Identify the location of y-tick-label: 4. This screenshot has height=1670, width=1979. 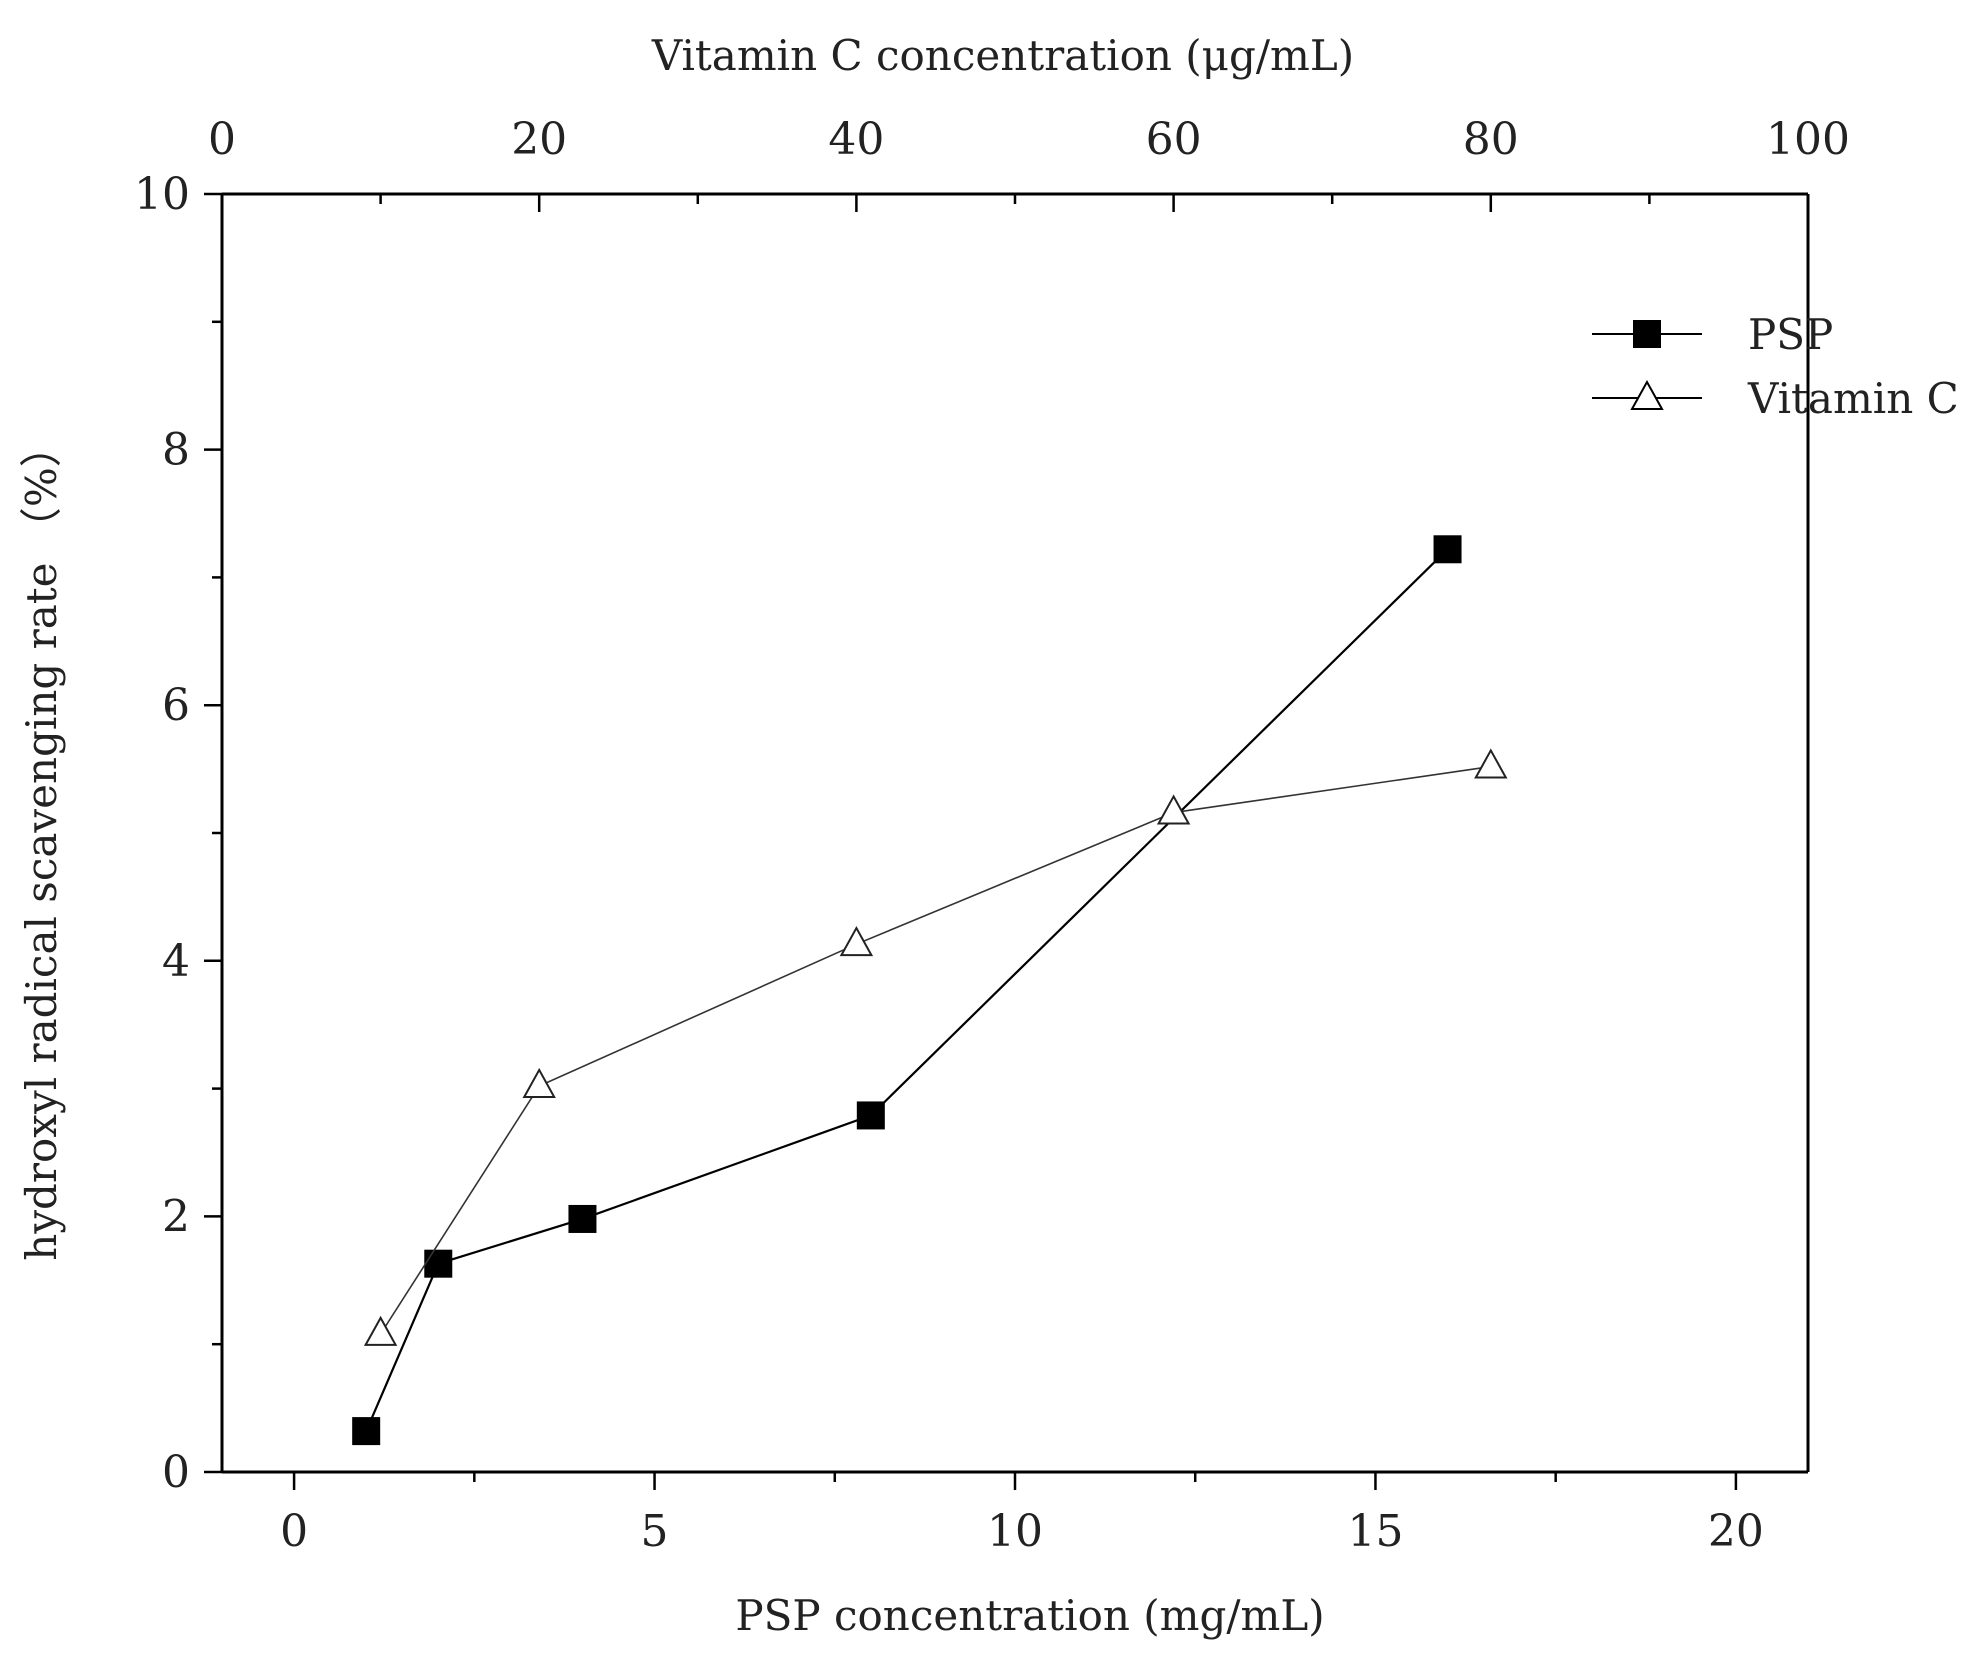
(176, 961).